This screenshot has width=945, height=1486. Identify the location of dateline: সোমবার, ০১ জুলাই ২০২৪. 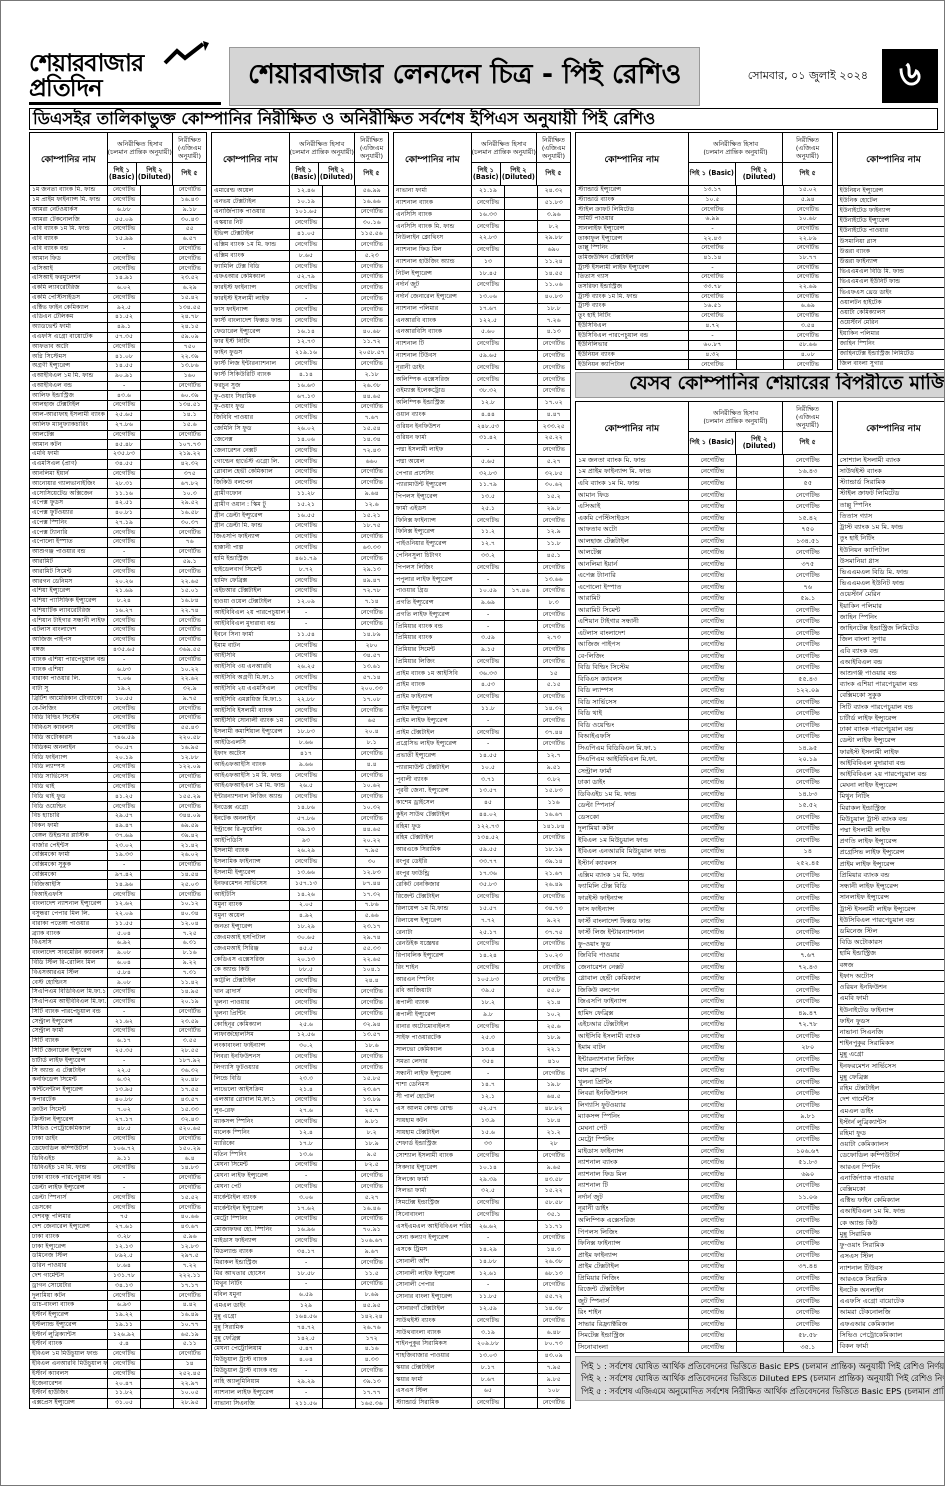
(807, 75).